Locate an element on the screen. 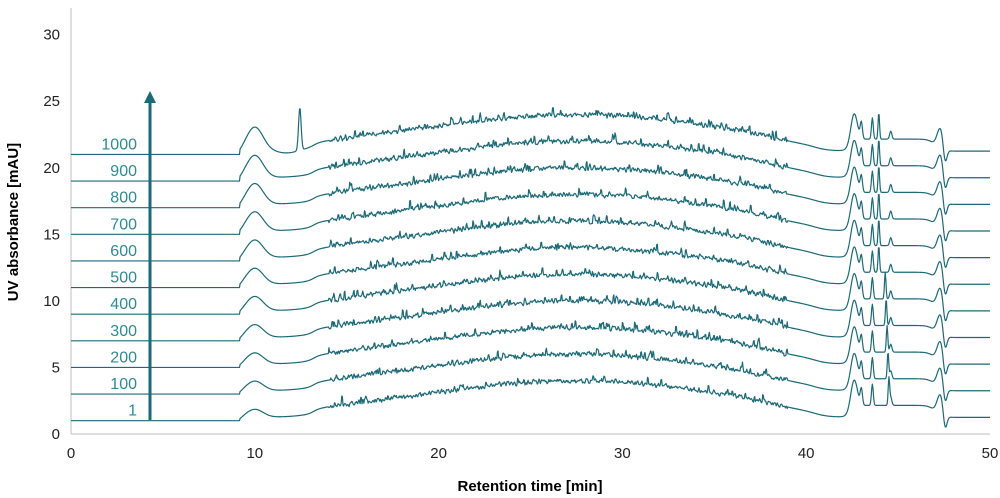 This screenshot has height=498, width=1000. y-tick-label: 0 is located at coordinates (56, 434).